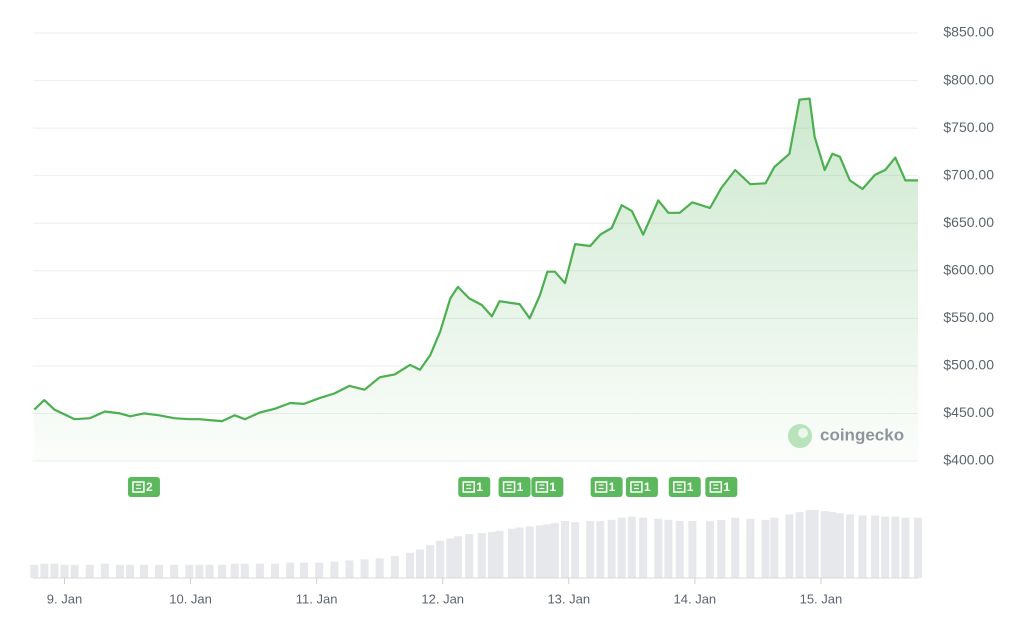 This screenshot has width=1024, height=629. I want to click on y-tick-label: $450.00, so click(968, 412).